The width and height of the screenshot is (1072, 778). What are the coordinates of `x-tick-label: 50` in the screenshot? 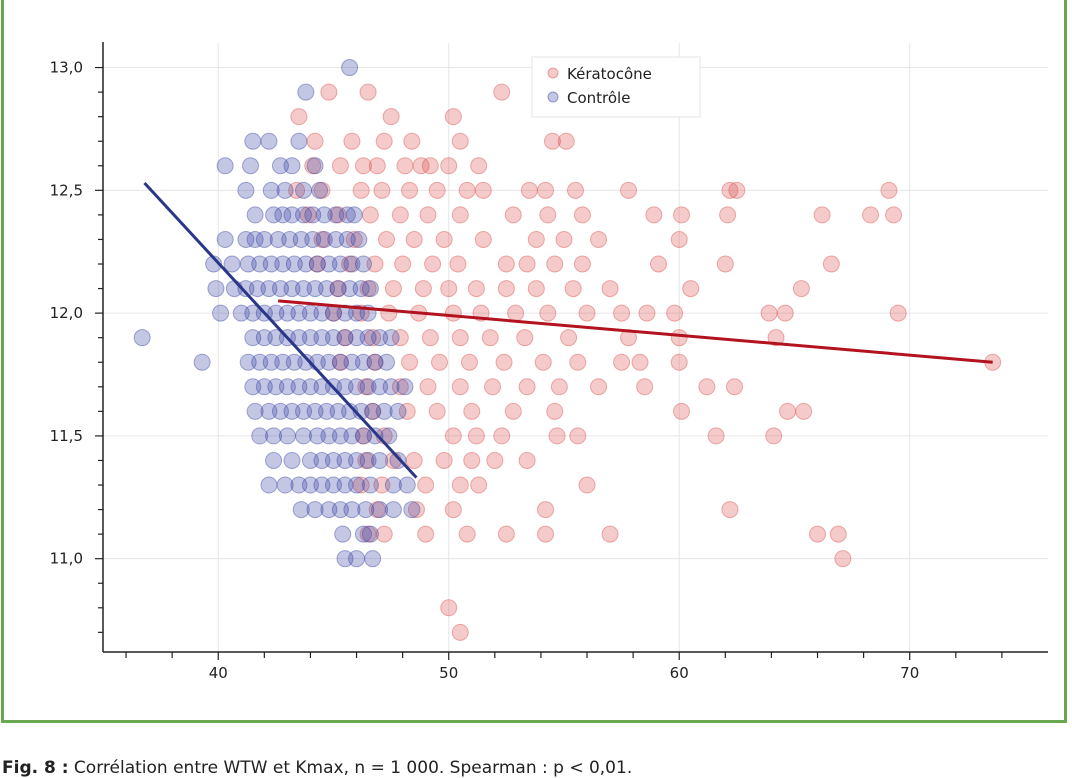 It's located at (448, 673).